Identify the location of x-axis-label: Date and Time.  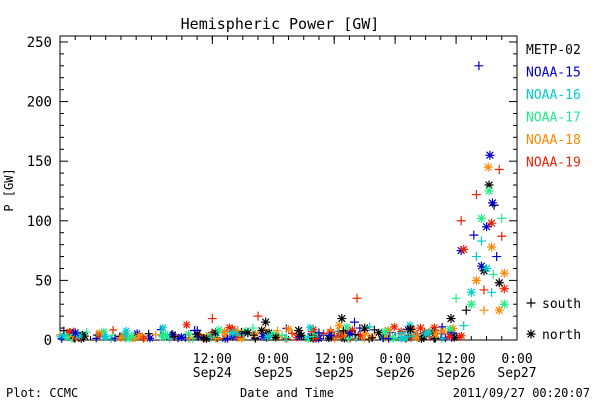
(287, 393).